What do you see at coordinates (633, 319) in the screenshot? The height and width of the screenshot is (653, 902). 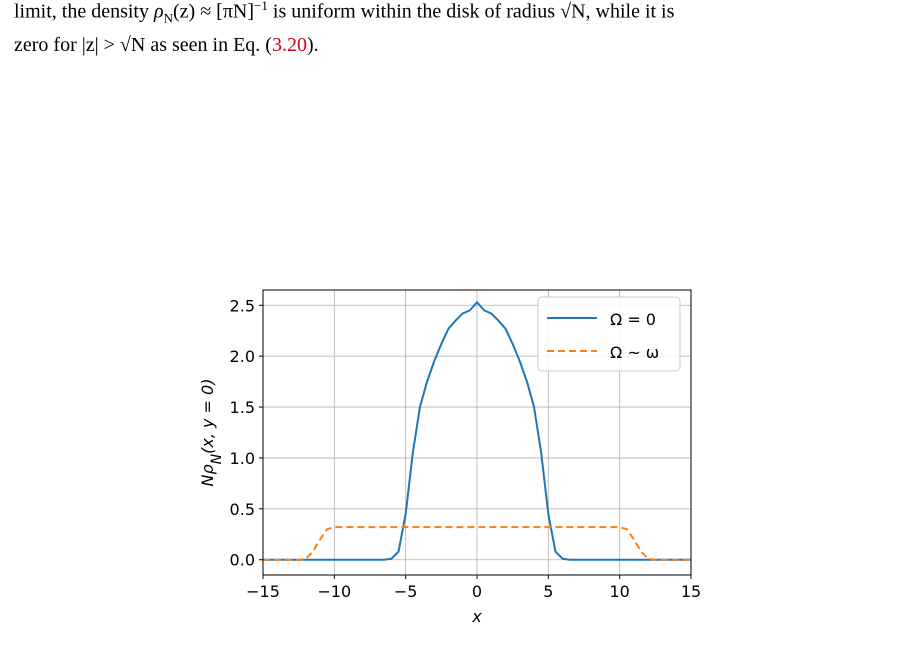 I see `legend-label: Ω = 0` at bounding box center [633, 319].